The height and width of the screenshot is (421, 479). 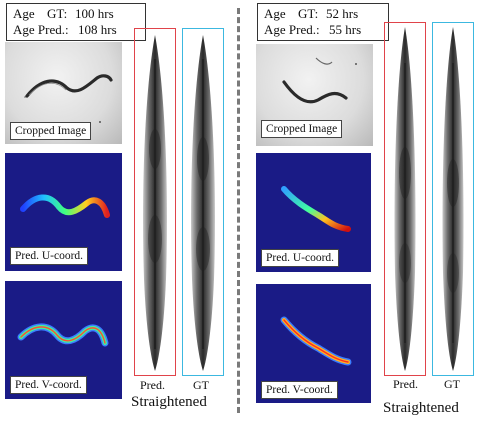 I want to click on right-age-label: Age, so click(x=275, y=13).